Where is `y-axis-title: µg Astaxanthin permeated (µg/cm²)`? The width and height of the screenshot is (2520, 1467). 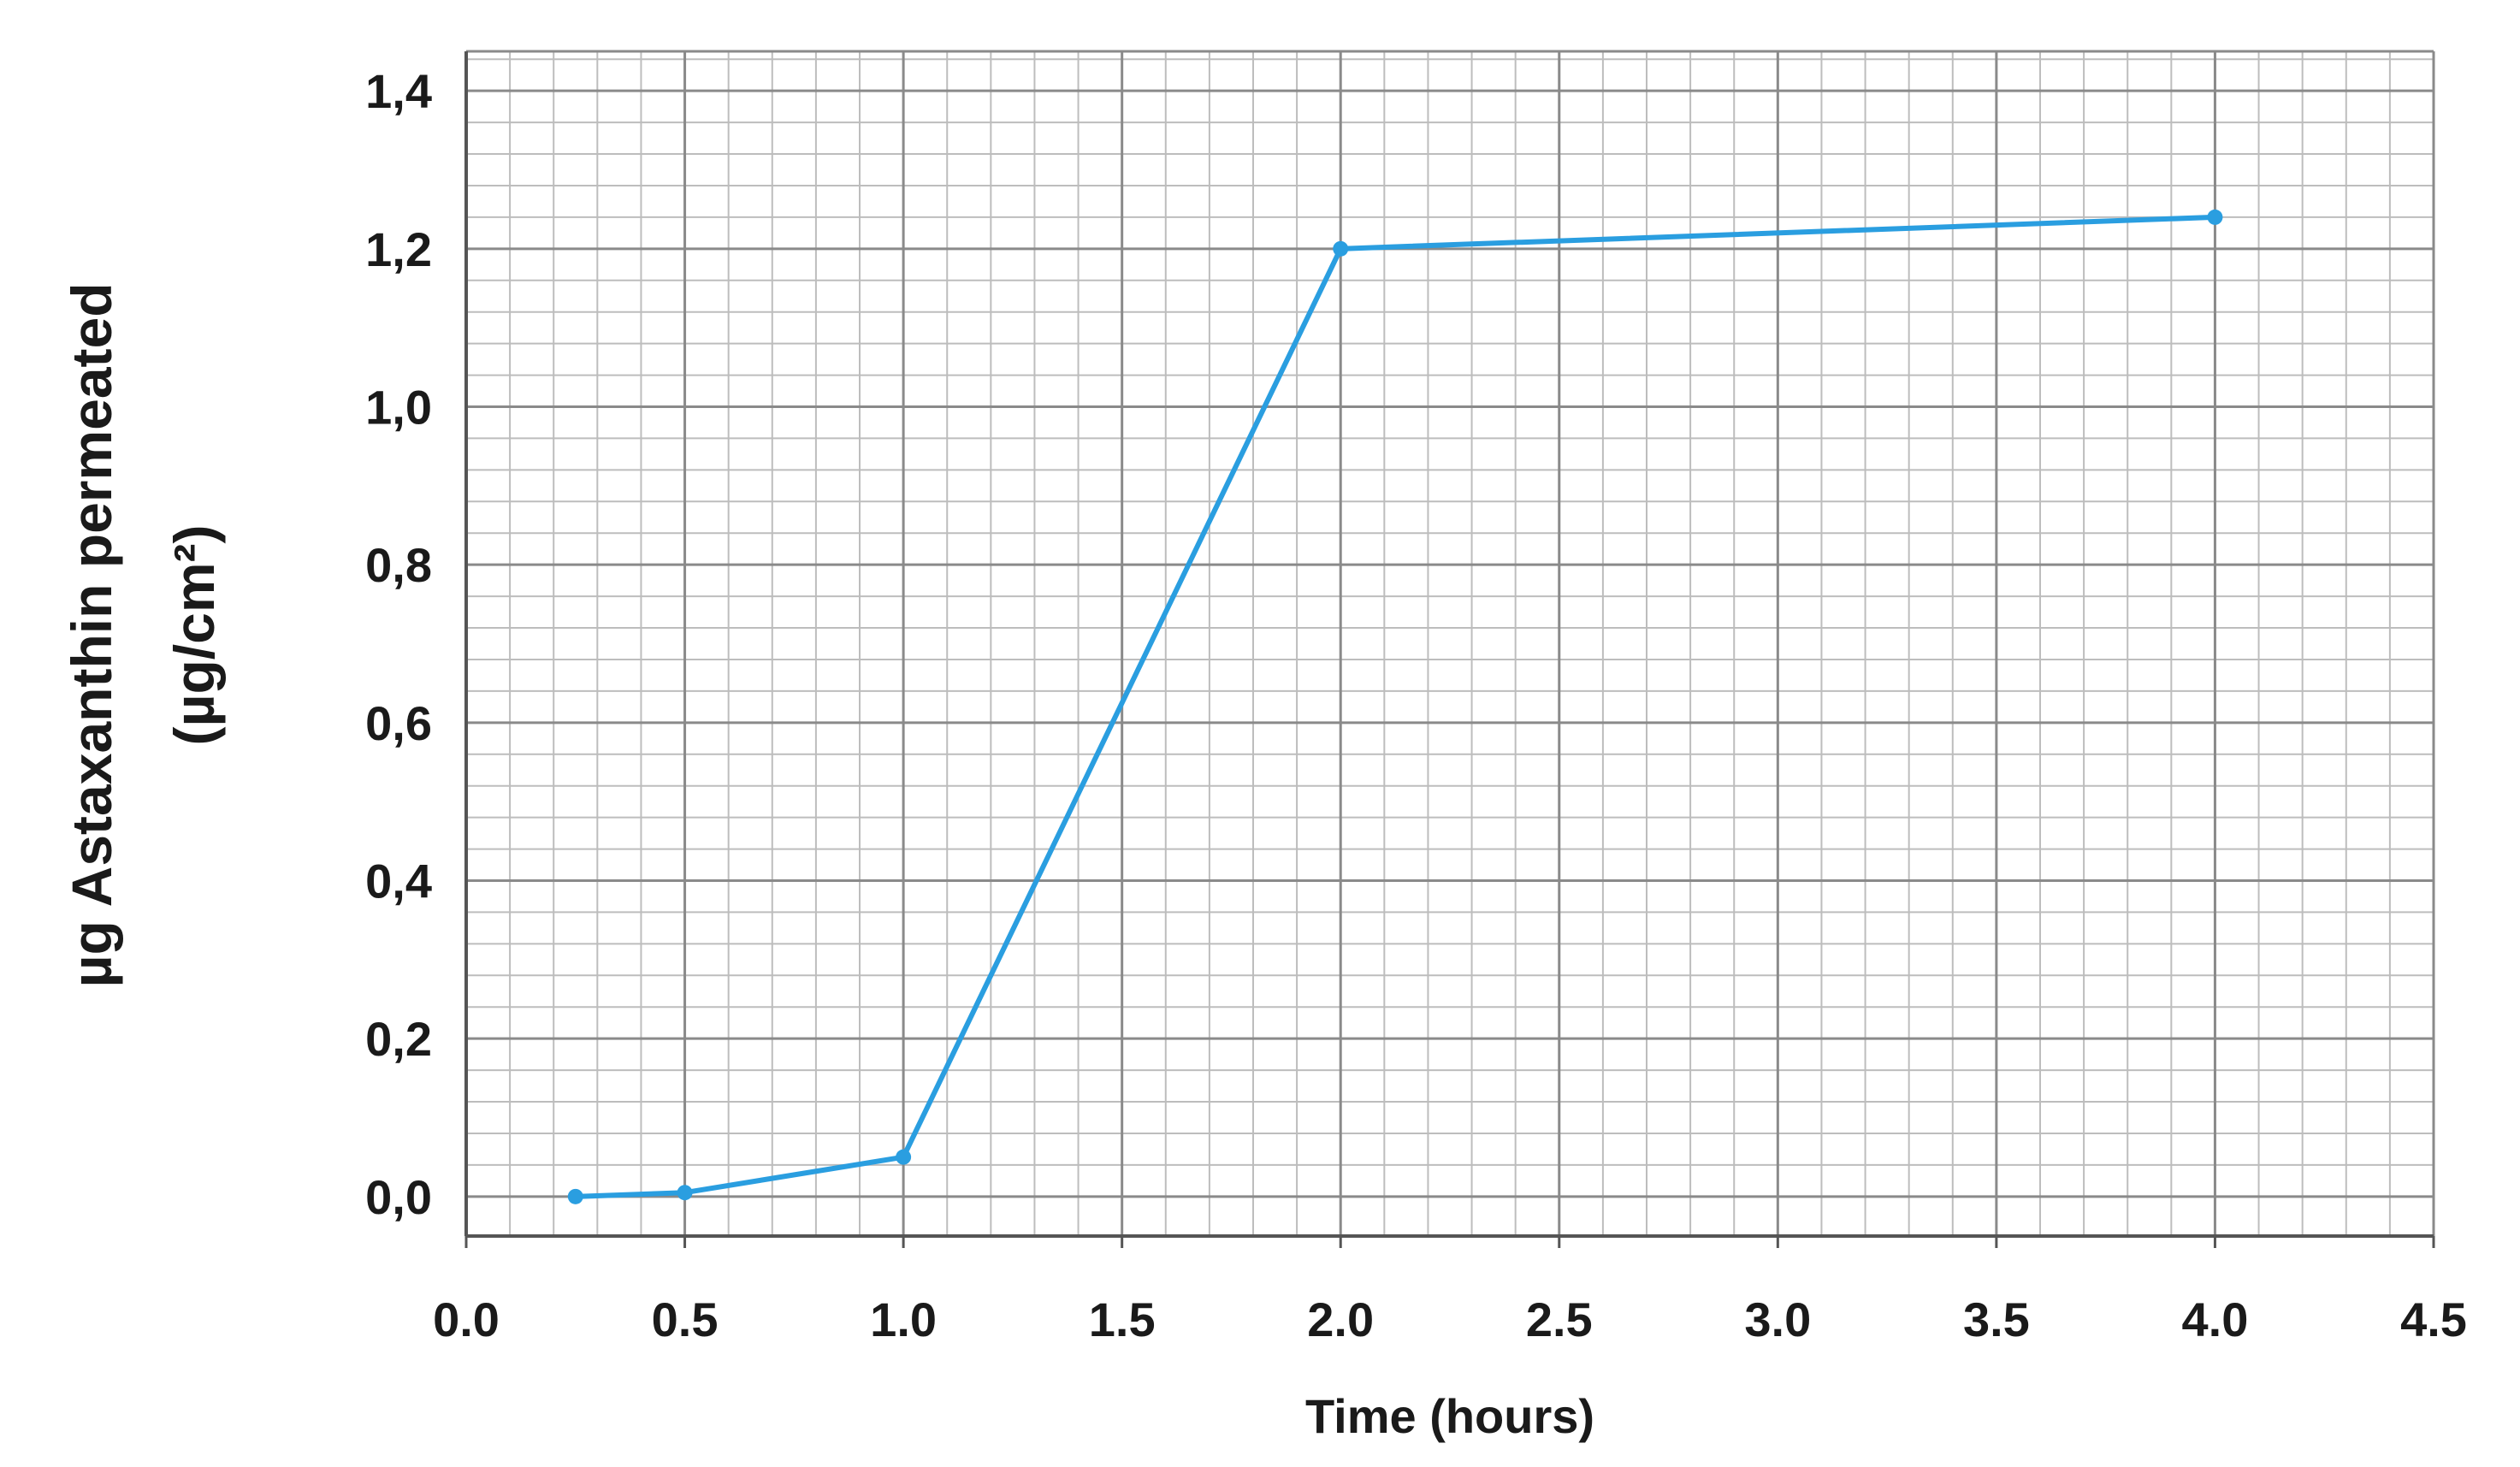 y-axis-title: µg Astaxanthin permeated (µg/cm²) is located at coordinates (143, 634).